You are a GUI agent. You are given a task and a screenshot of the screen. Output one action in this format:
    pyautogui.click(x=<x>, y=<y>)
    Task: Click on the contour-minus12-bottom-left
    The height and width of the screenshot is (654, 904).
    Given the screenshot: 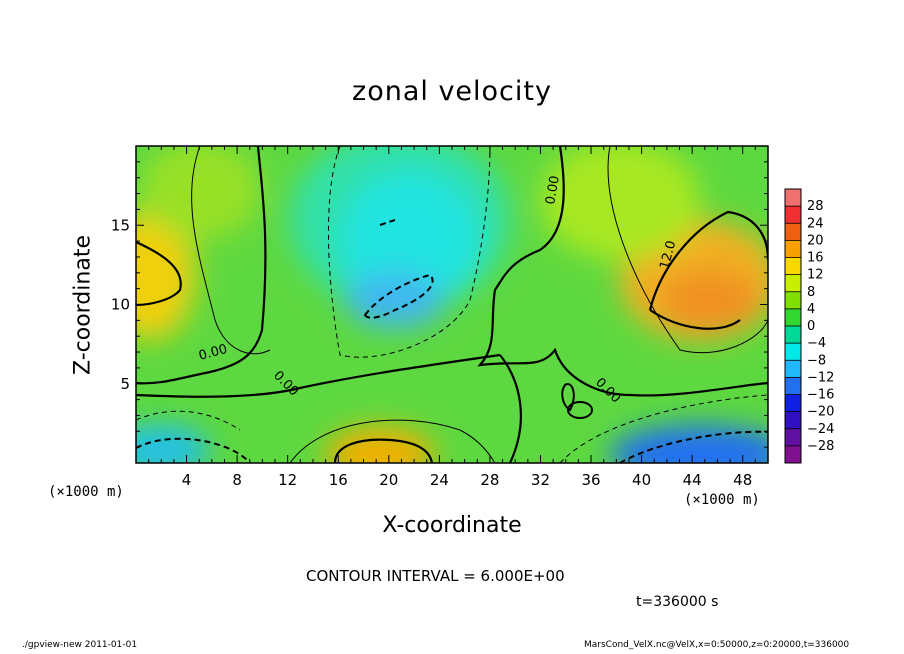 What is the action you would take?
    pyautogui.click(x=193, y=450)
    